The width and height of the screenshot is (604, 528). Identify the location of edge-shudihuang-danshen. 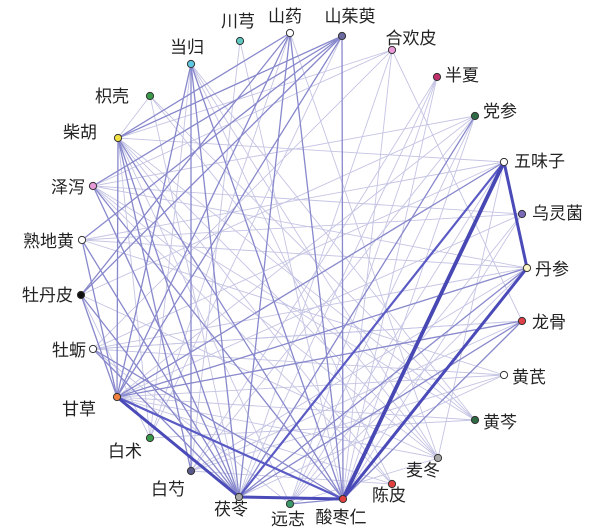
(304, 254).